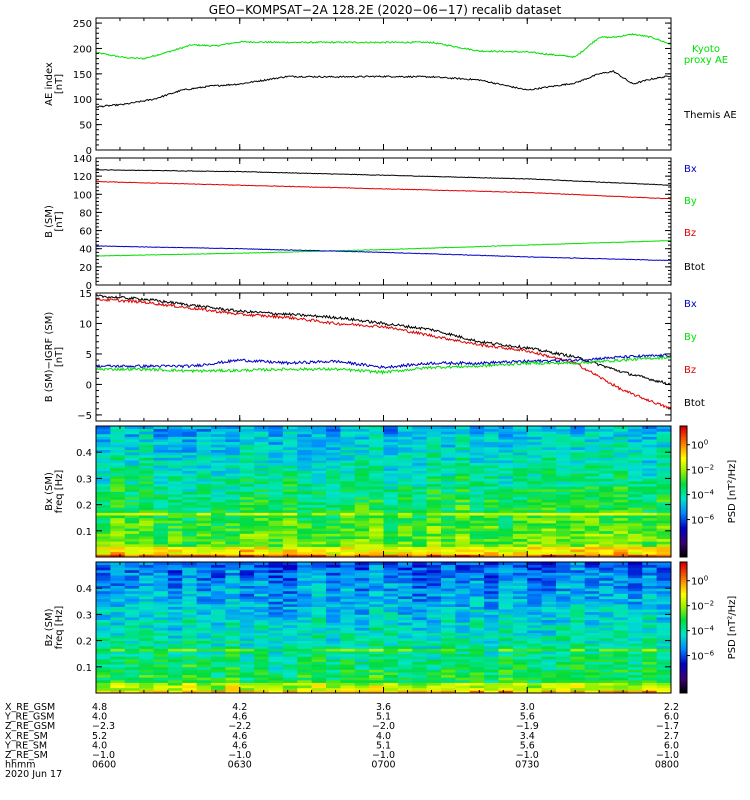  Describe the element at coordinates (683, 492) in the screenshot. I see `bx_spec-colorbar` at that location.